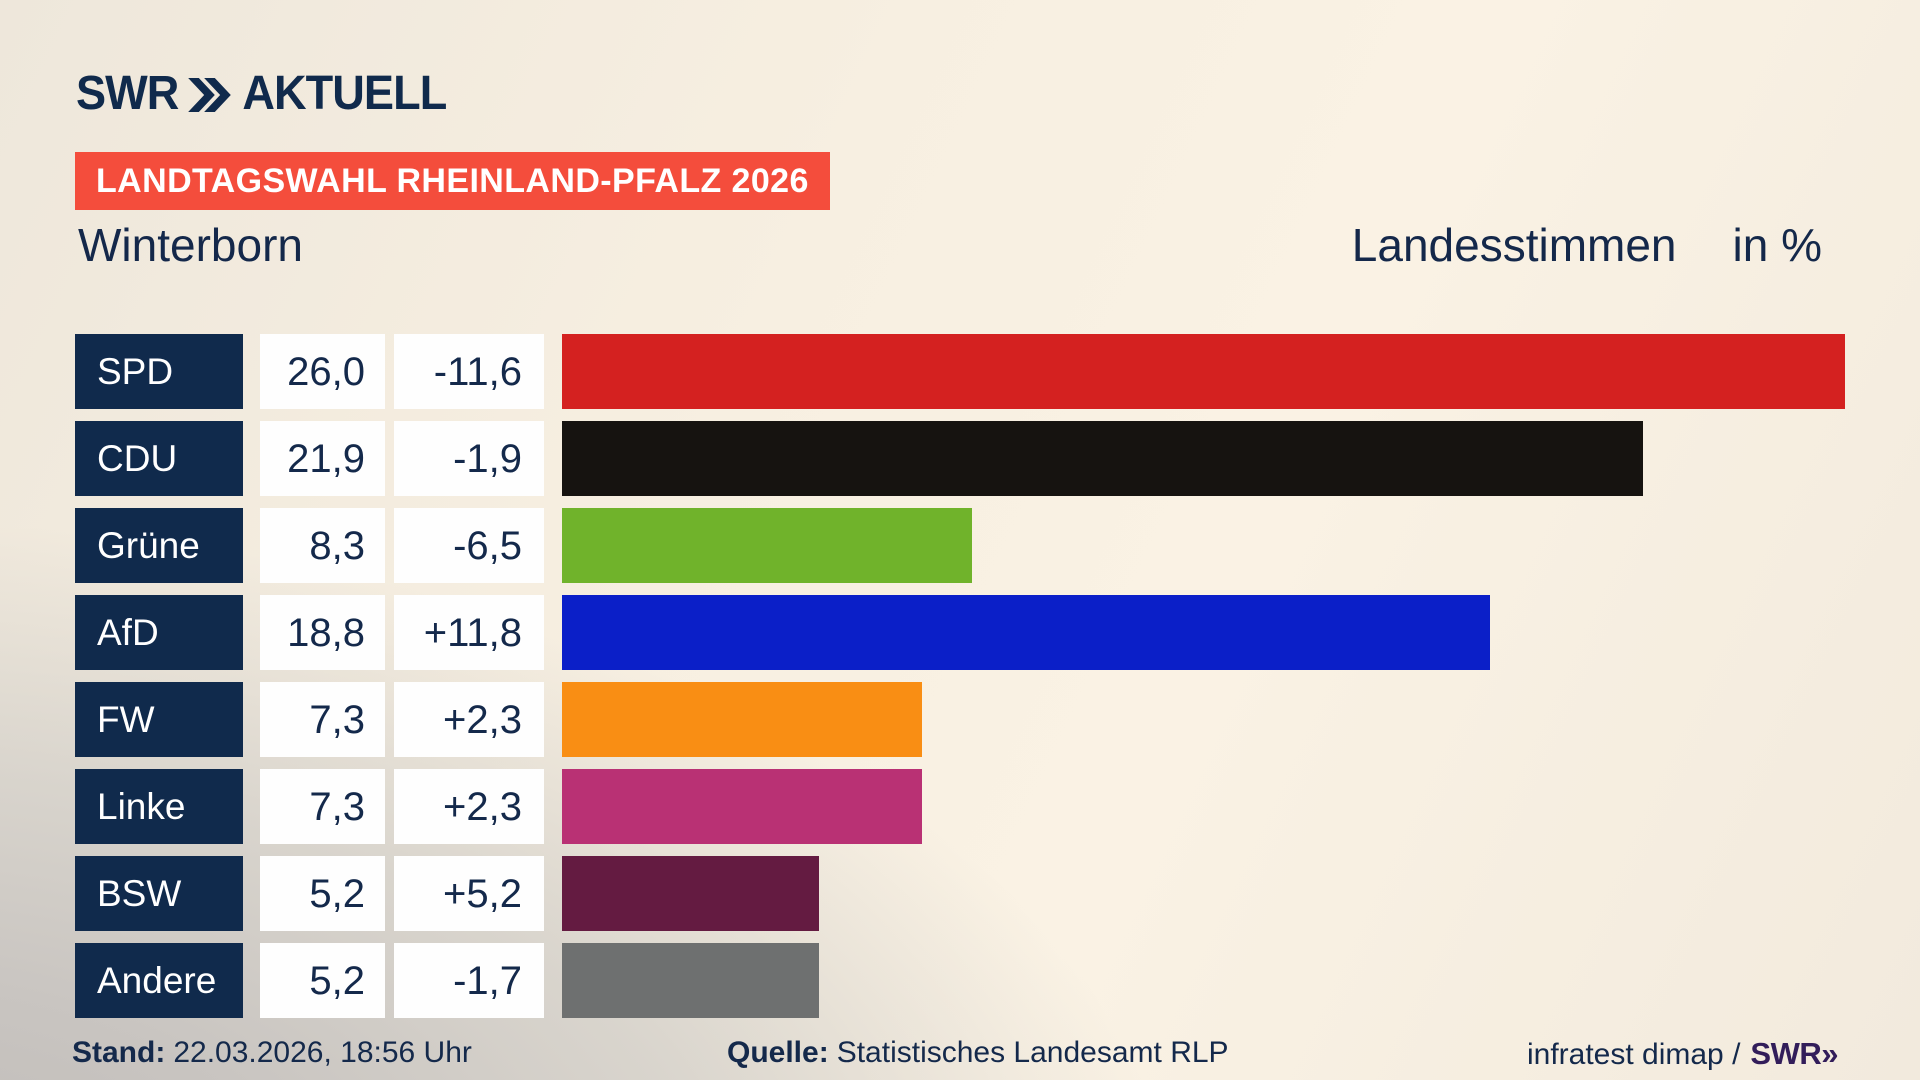 Image resolution: width=1920 pixels, height=1080 pixels. What do you see at coordinates (159, 632) in the screenshot?
I see `party-label: AfD` at bounding box center [159, 632].